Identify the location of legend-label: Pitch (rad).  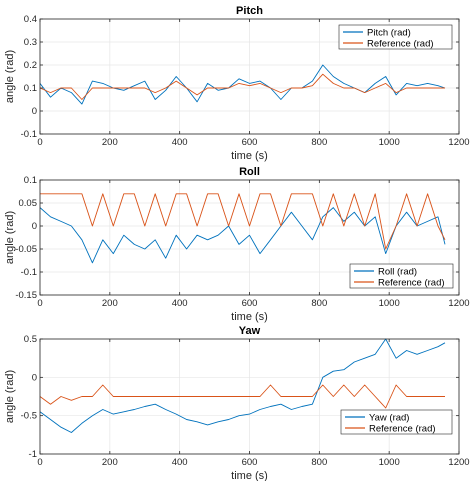
(389, 33).